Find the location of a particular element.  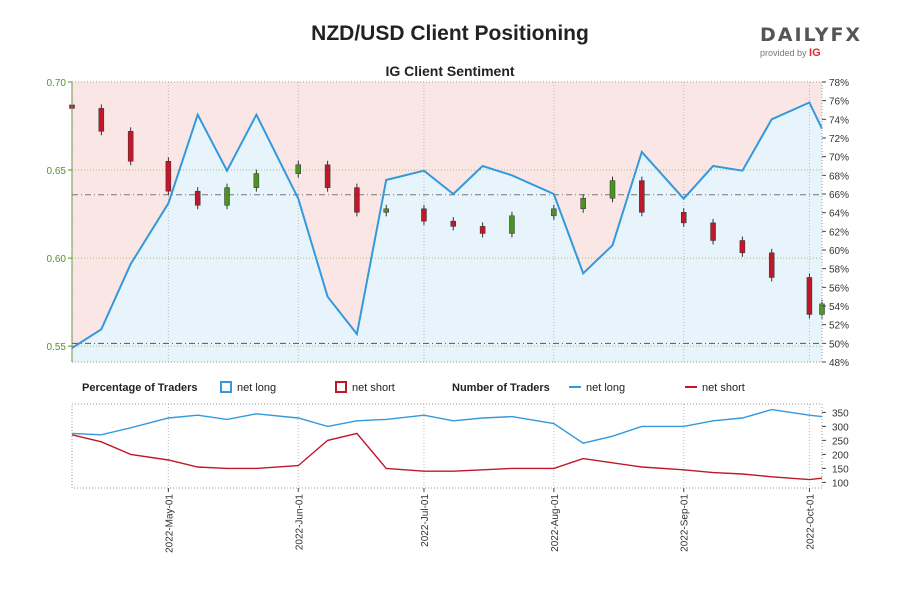

dailyfx-logo: DAILYFX provided by IG is located at coordinates (815, 41).